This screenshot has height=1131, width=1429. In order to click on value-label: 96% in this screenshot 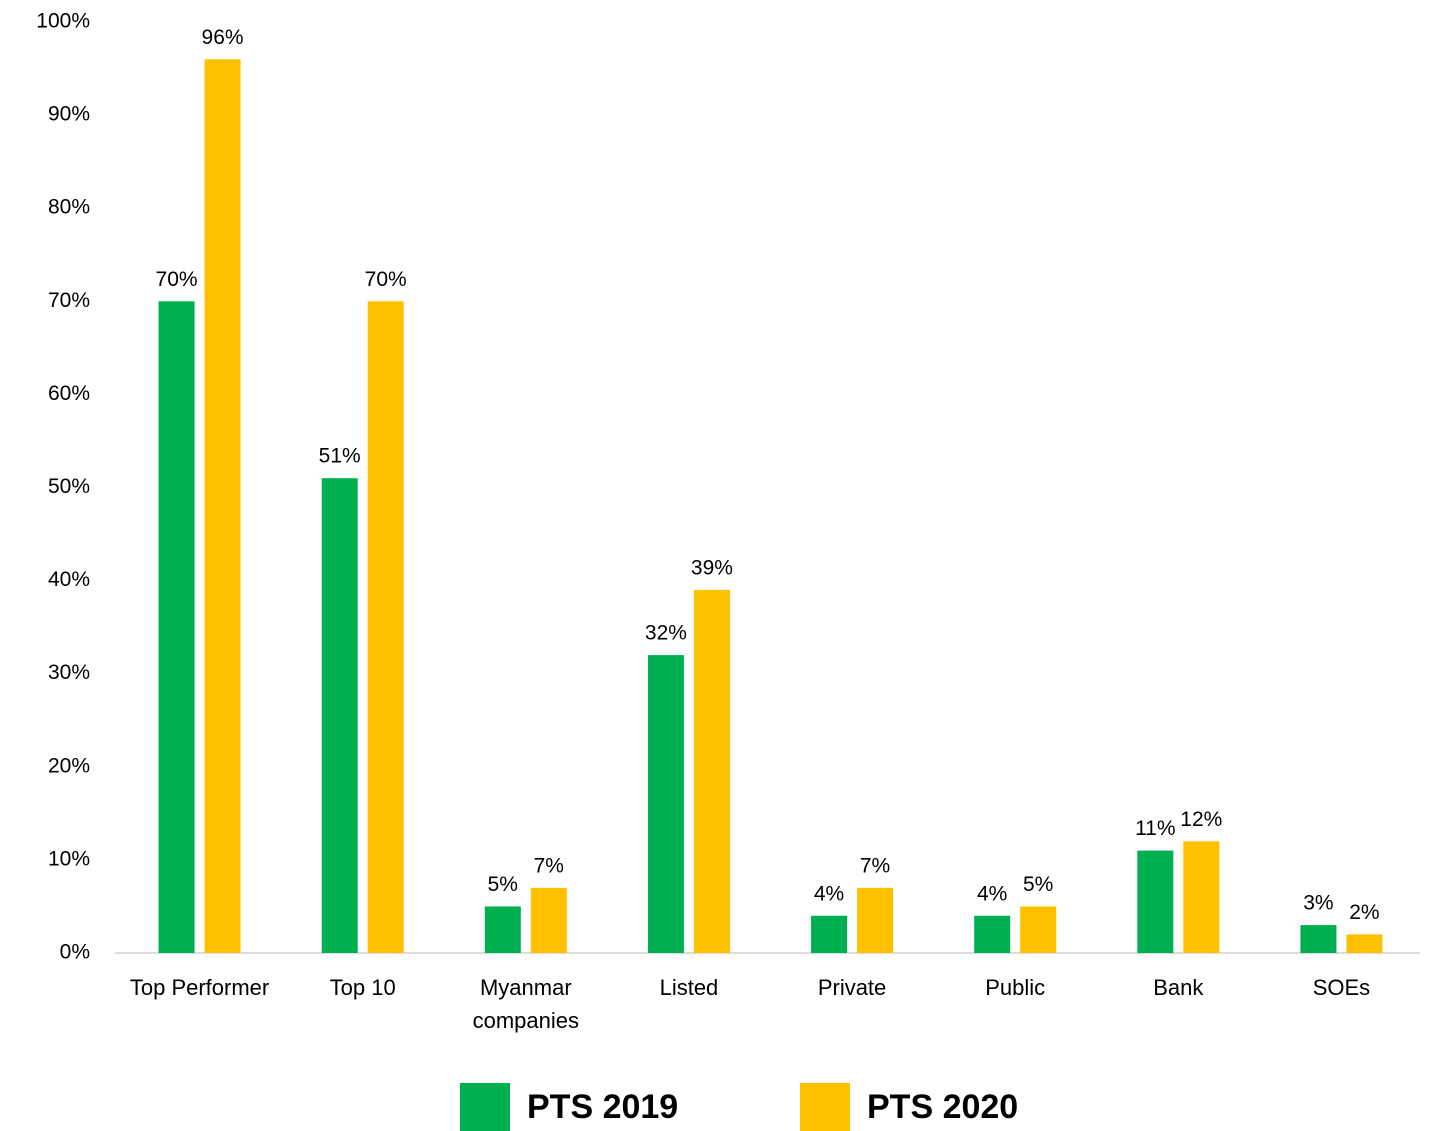, I will do `click(223, 37)`.